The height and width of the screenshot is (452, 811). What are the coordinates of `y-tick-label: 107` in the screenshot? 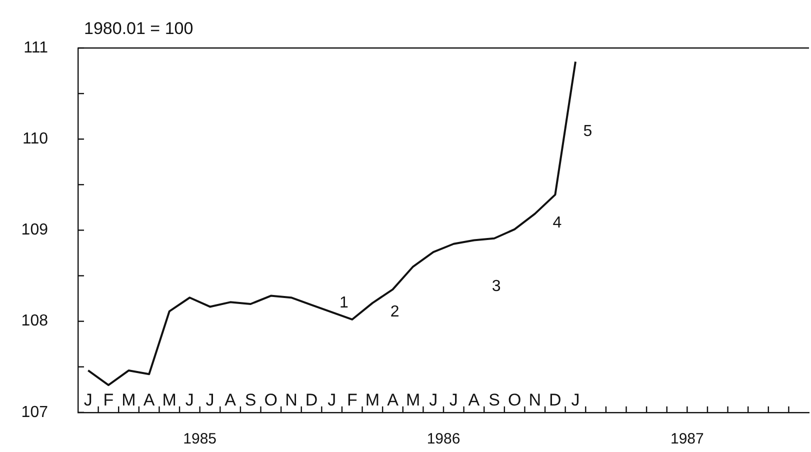 It's located at (34, 412).